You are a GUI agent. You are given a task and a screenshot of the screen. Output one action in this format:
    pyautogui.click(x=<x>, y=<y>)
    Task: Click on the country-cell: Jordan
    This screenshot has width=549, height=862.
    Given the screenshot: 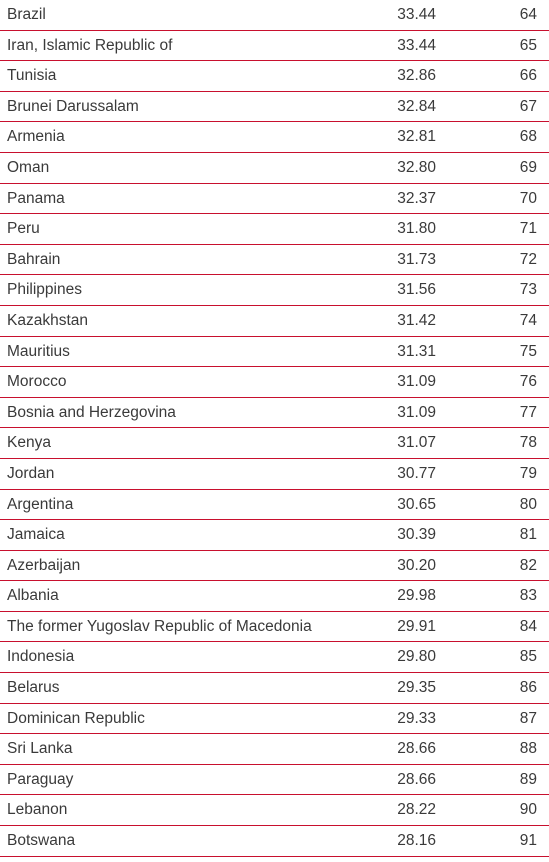 What is the action you would take?
    pyautogui.click(x=31, y=473)
    